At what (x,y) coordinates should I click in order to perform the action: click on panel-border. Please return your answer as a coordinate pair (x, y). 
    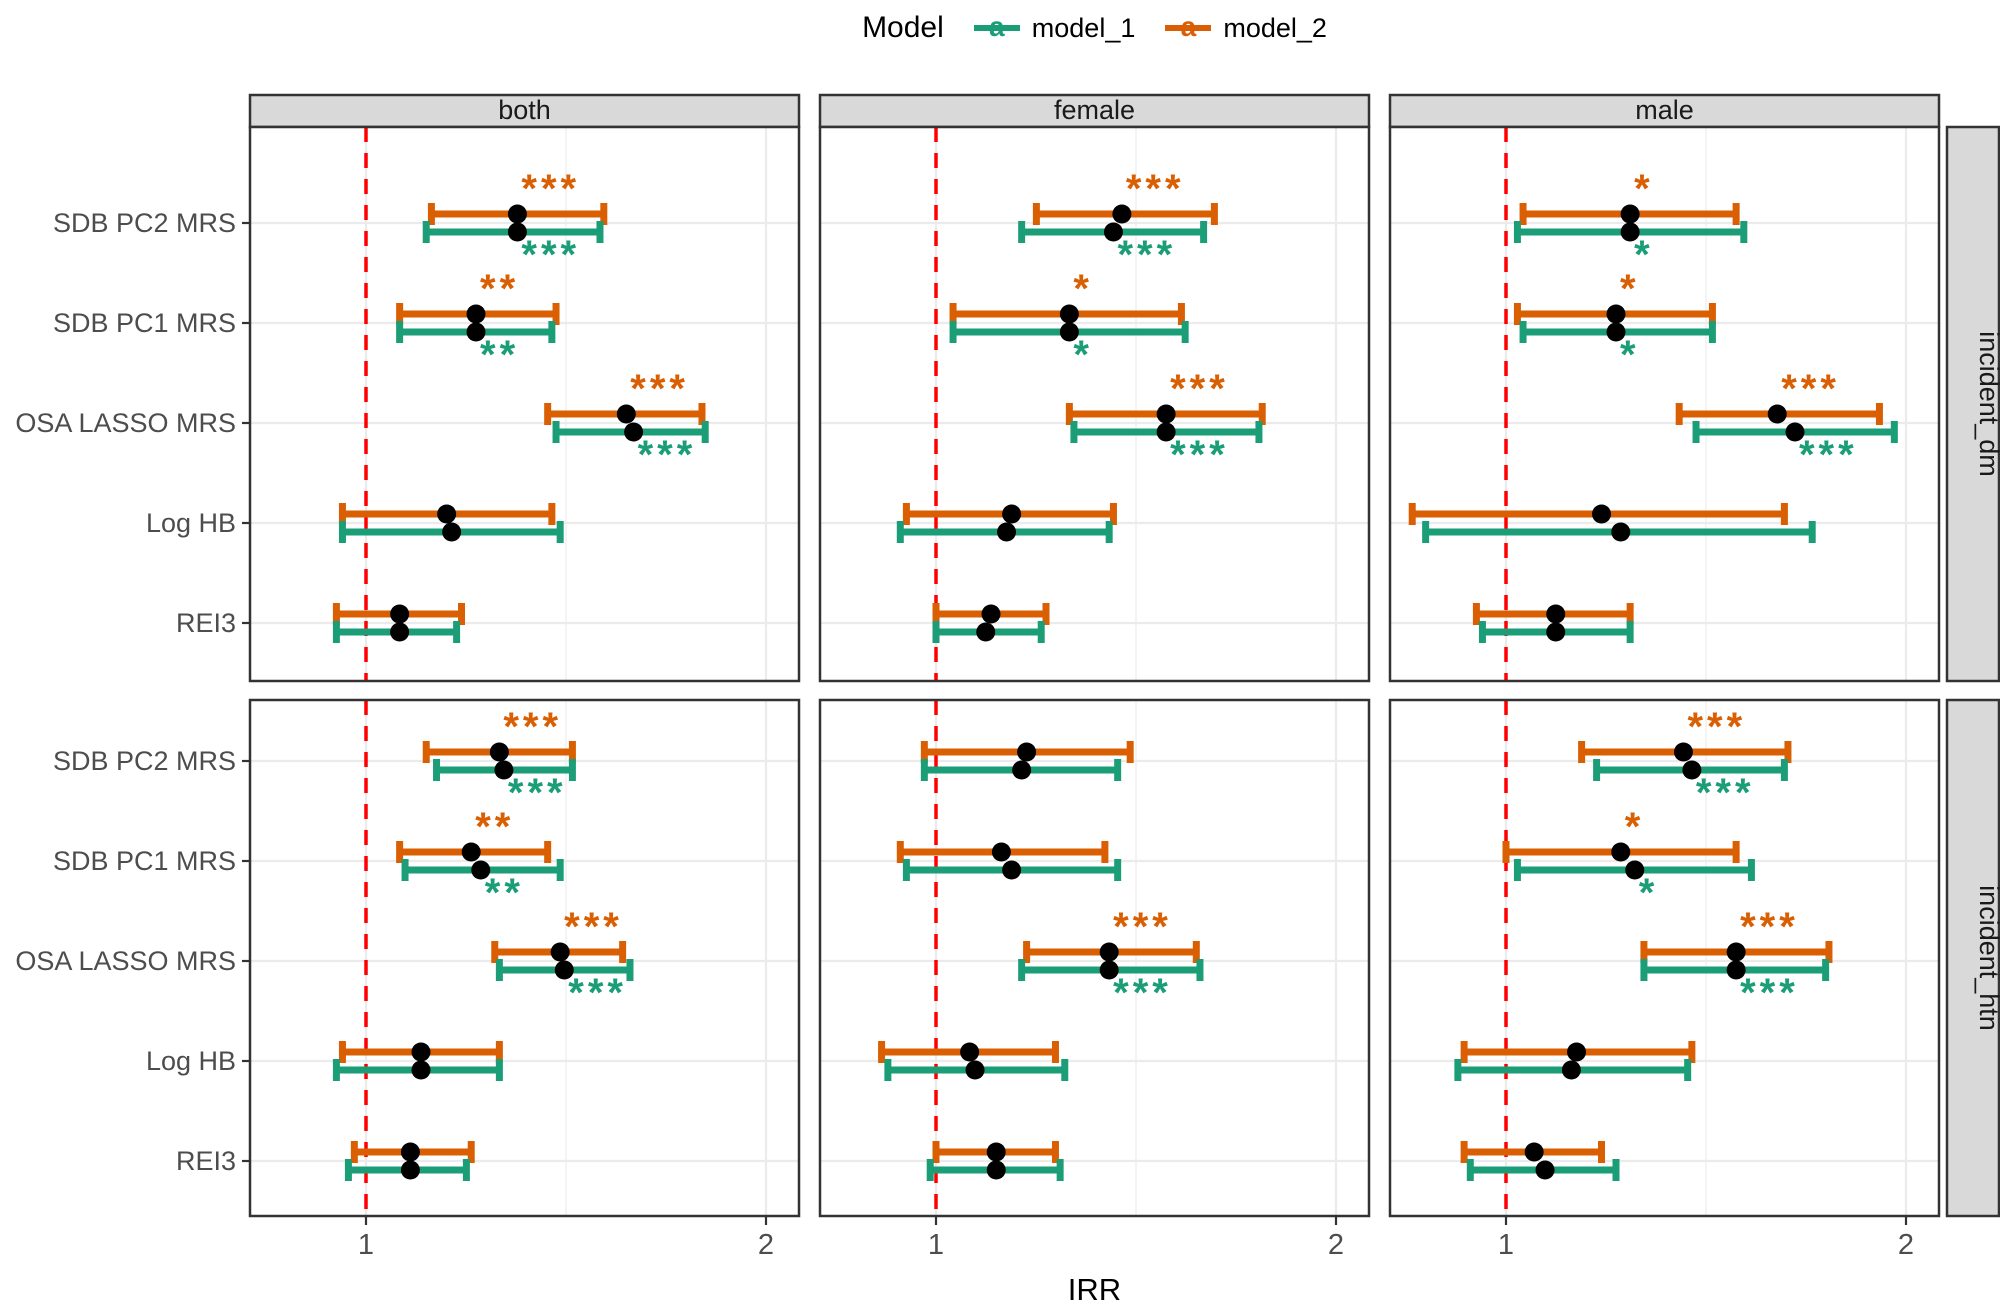
    Looking at the image, I should click on (1664, 404).